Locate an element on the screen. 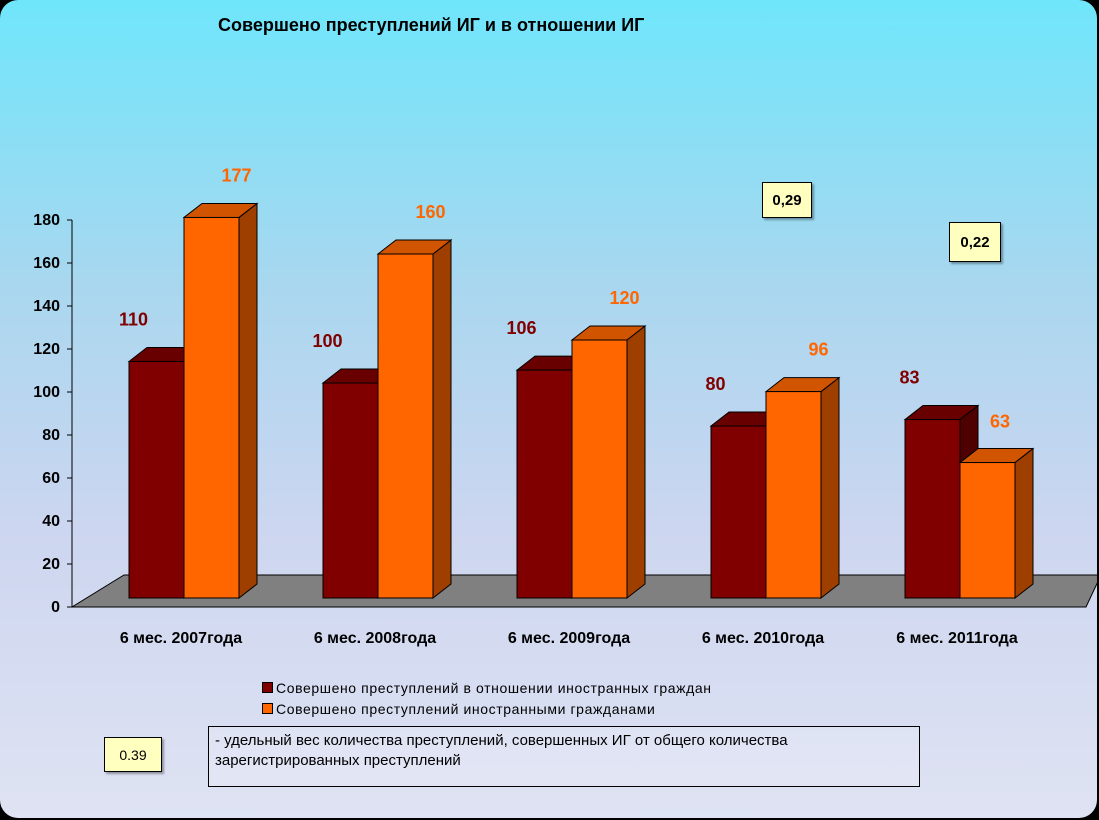 The width and height of the screenshot is (1099, 820). y-tick-label: 140 is located at coordinates (46, 306).